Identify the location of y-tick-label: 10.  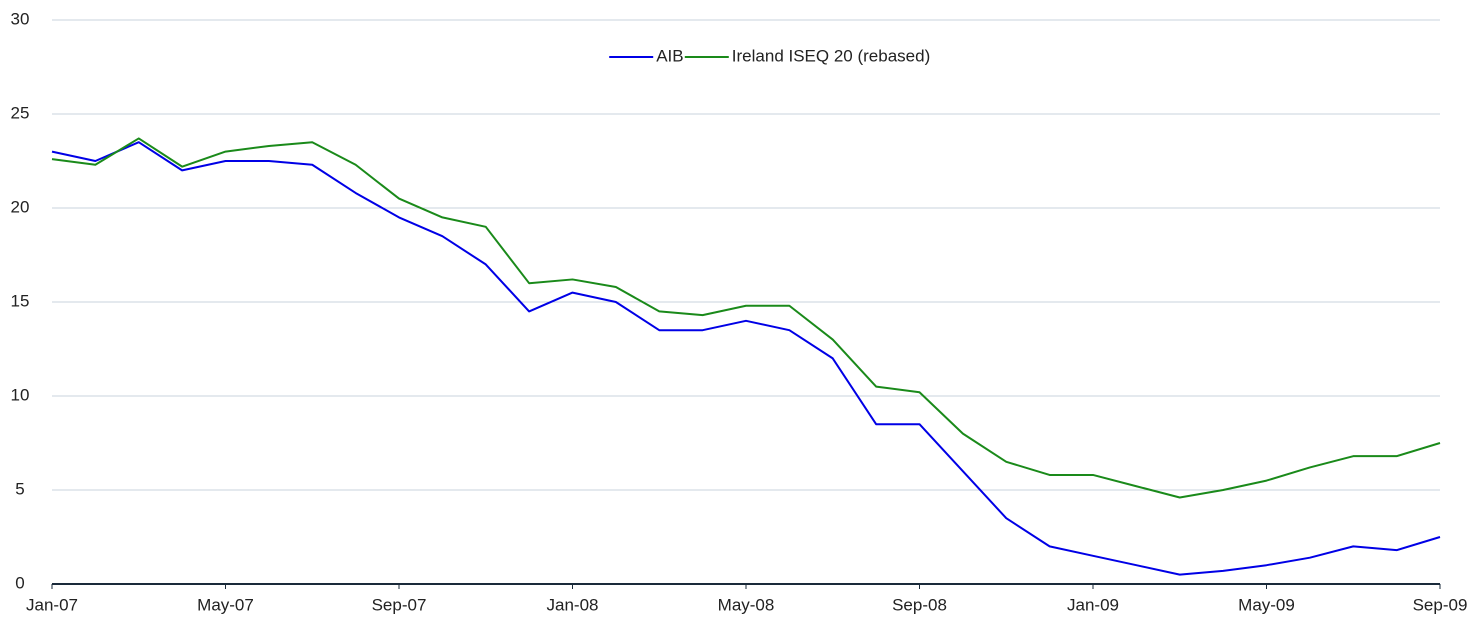
(20, 394).